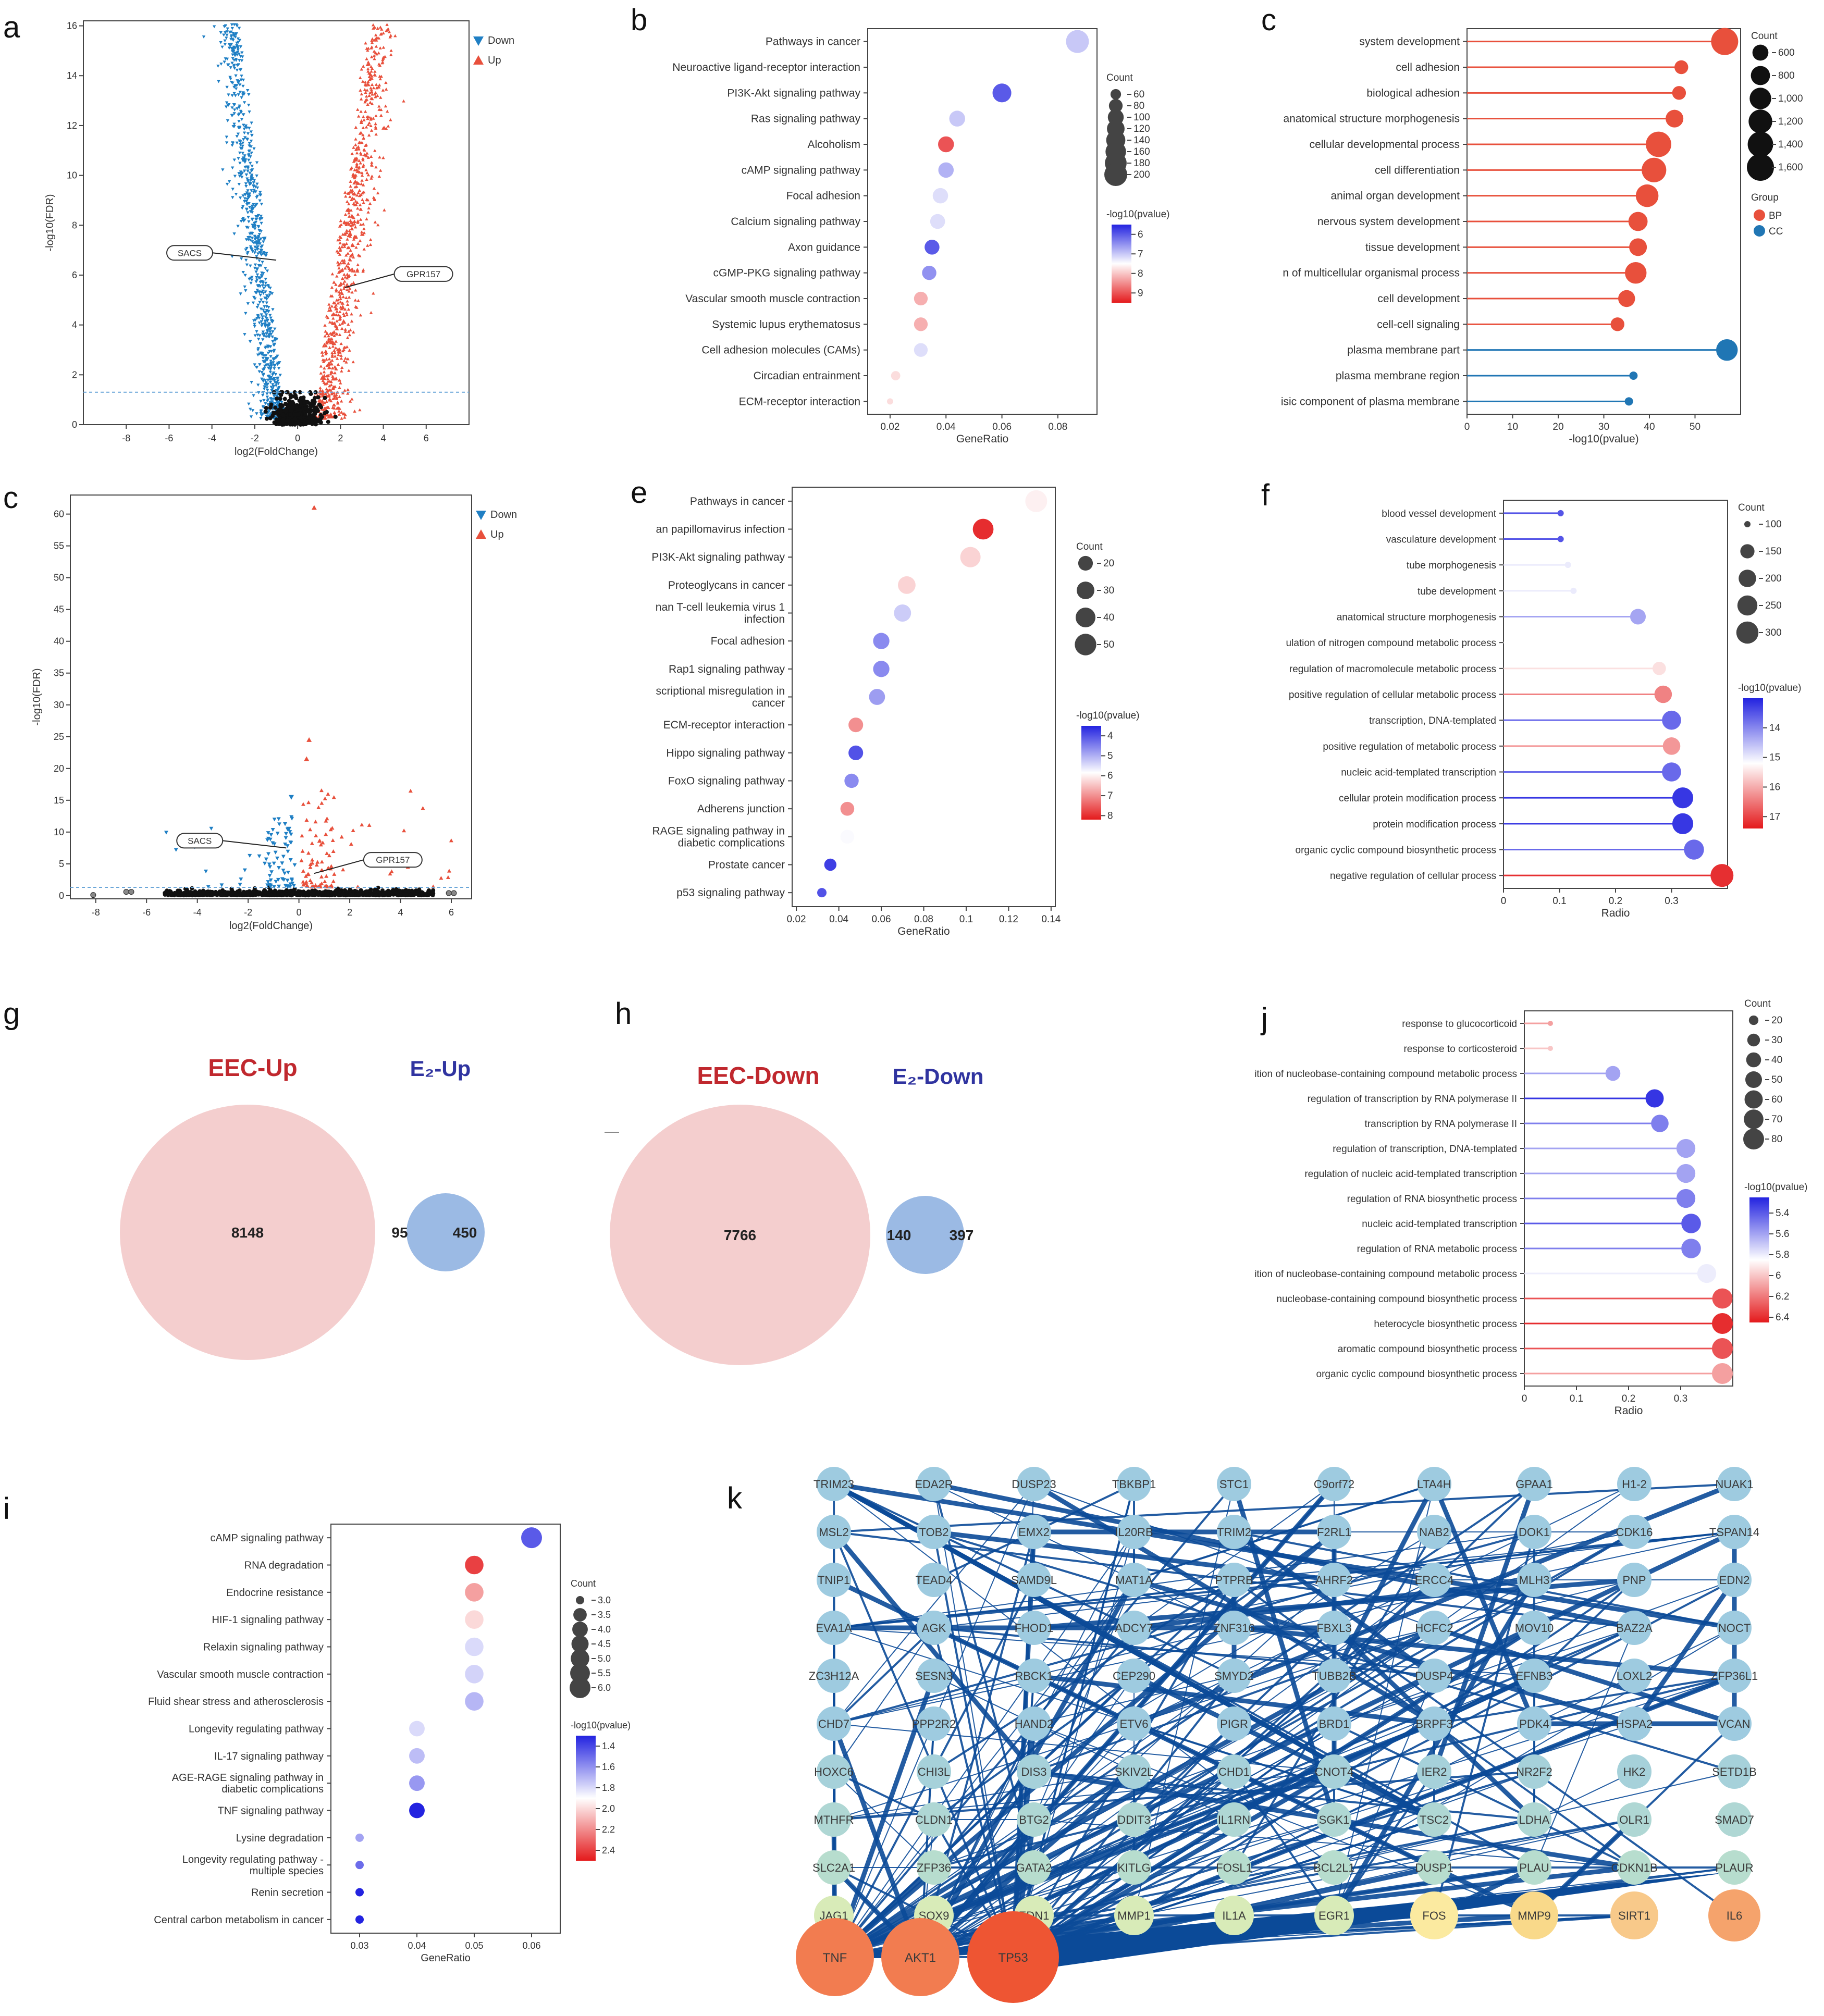 The height and width of the screenshot is (2016, 1824). Describe the element at coordinates (59, 737) in the screenshot. I see `y-tick-label: 25` at that location.